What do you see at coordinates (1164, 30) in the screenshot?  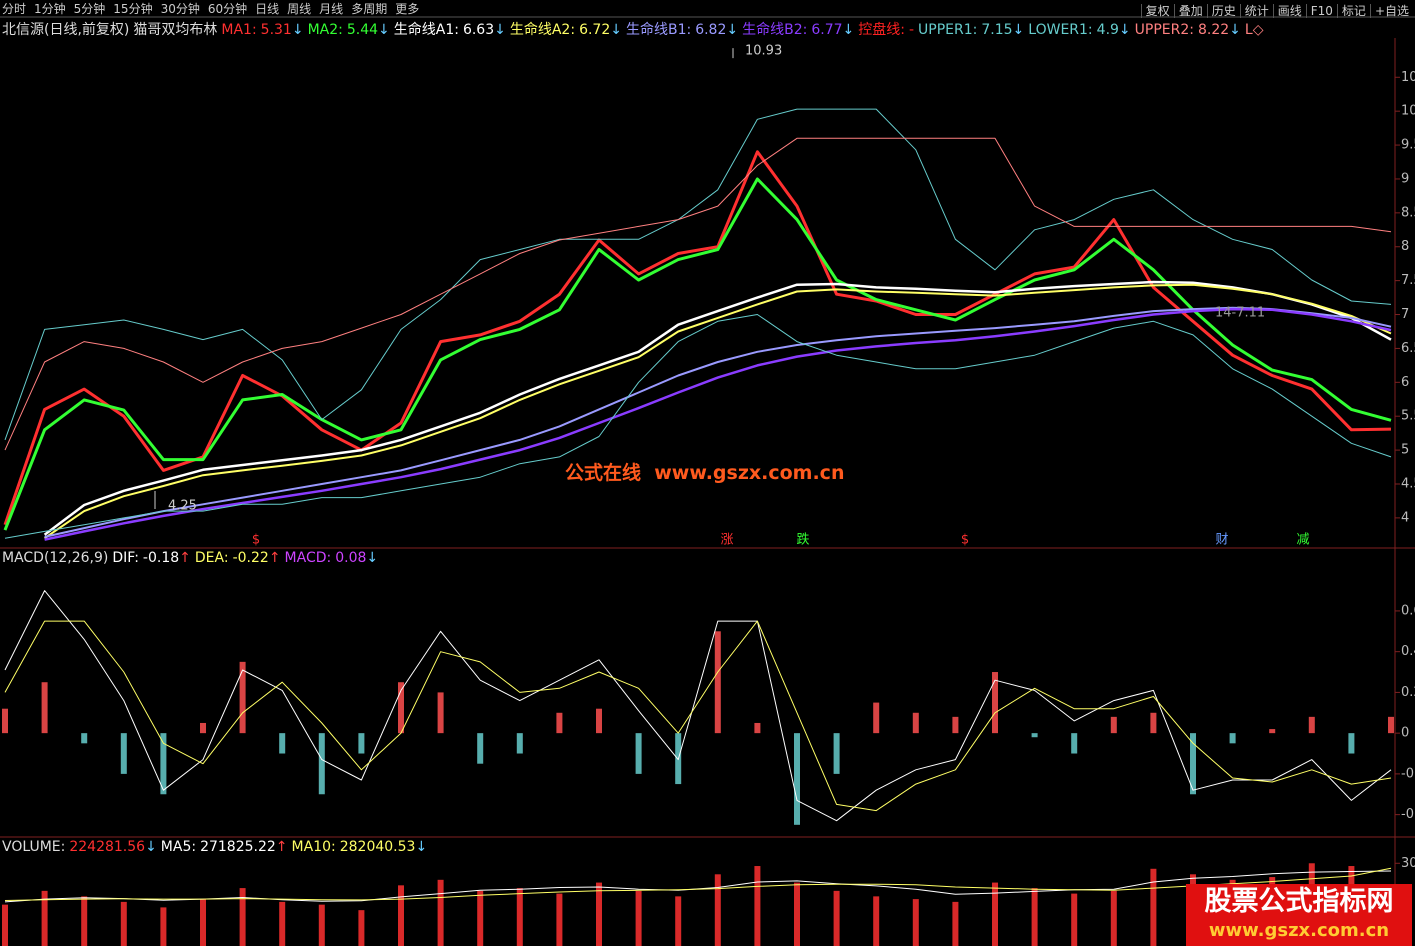 I see `legend-name: UPPER2:` at bounding box center [1164, 30].